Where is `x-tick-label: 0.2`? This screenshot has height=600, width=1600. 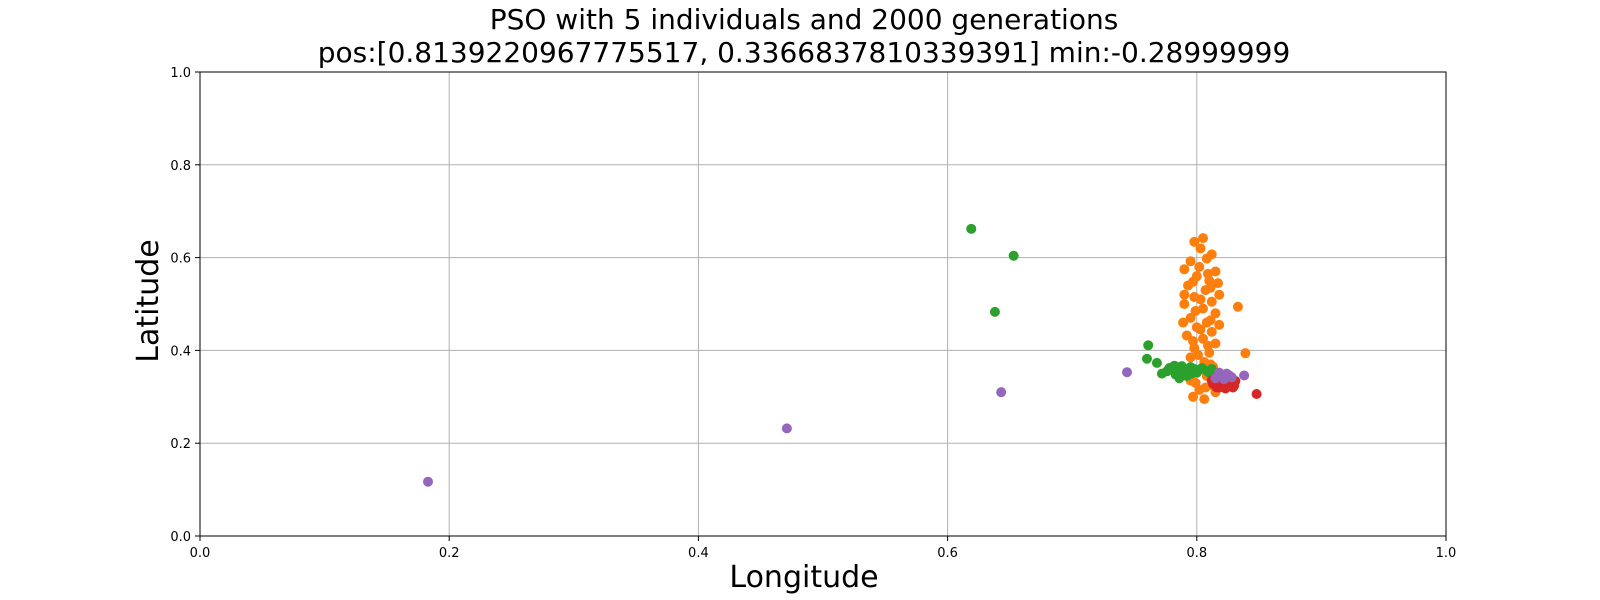
x-tick-label: 0.2 is located at coordinates (449, 553).